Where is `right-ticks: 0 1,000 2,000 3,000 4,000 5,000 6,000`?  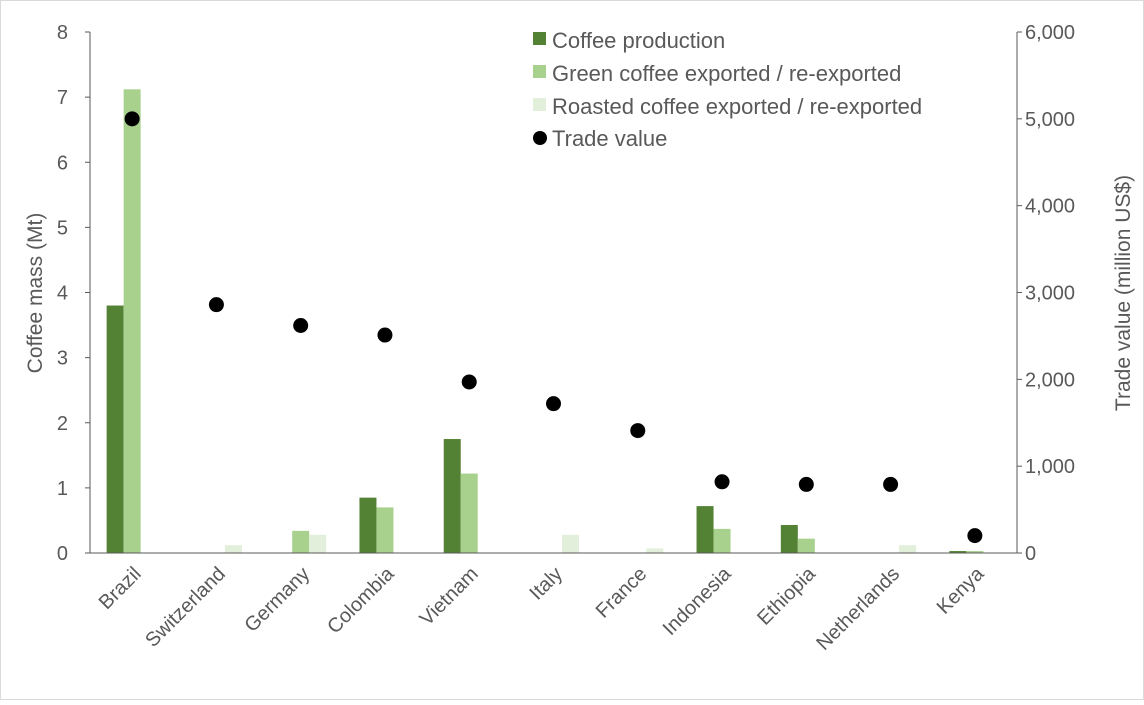 right-ticks: 0 1,000 2,000 3,000 4,000 5,000 6,000 is located at coordinates (1046, 293).